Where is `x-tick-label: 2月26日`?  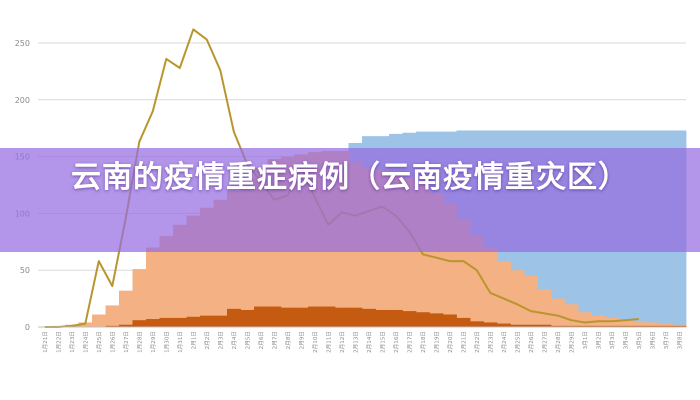 x-tick-label: 2月26日 is located at coordinates (531, 342).